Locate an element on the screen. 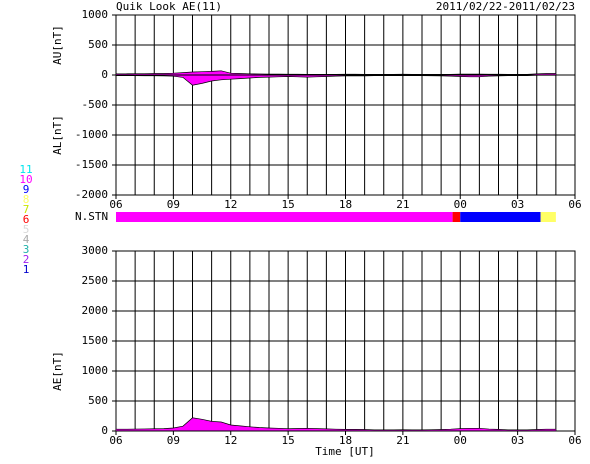  chart-title: Quik Look AE(11) is located at coordinates (169, 6).